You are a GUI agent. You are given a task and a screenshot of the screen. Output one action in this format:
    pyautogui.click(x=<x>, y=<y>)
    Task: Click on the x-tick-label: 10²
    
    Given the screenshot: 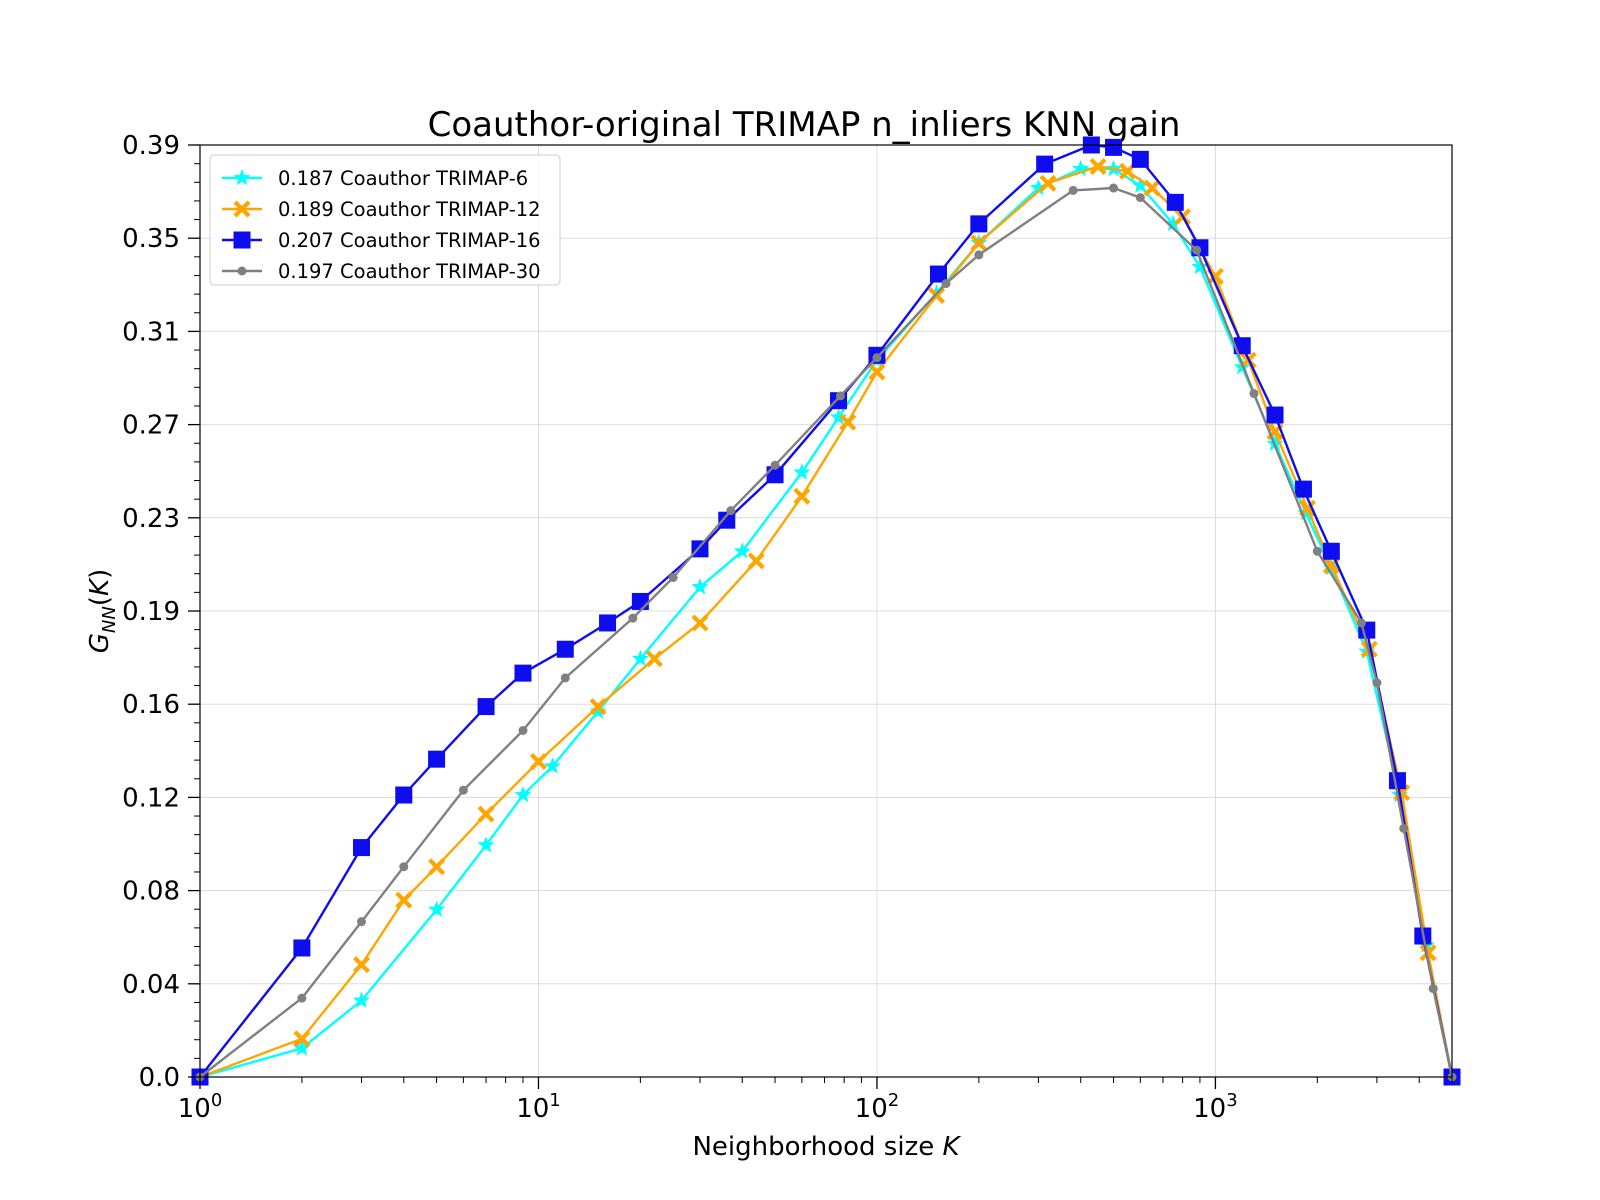 What is the action you would take?
    pyautogui.click(x=877, y=1107)
    